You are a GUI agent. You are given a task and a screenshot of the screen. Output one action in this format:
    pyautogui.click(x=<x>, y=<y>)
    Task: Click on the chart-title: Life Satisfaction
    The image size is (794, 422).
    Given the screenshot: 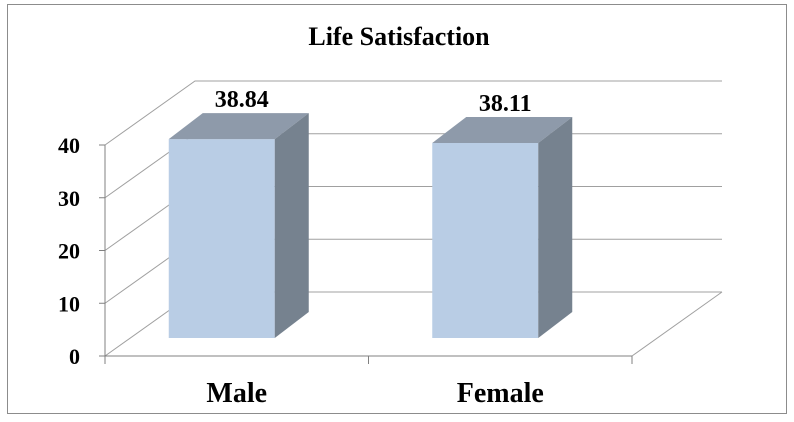 What is the action you would take?
    pyautogui.click(x=399, y=36)
    